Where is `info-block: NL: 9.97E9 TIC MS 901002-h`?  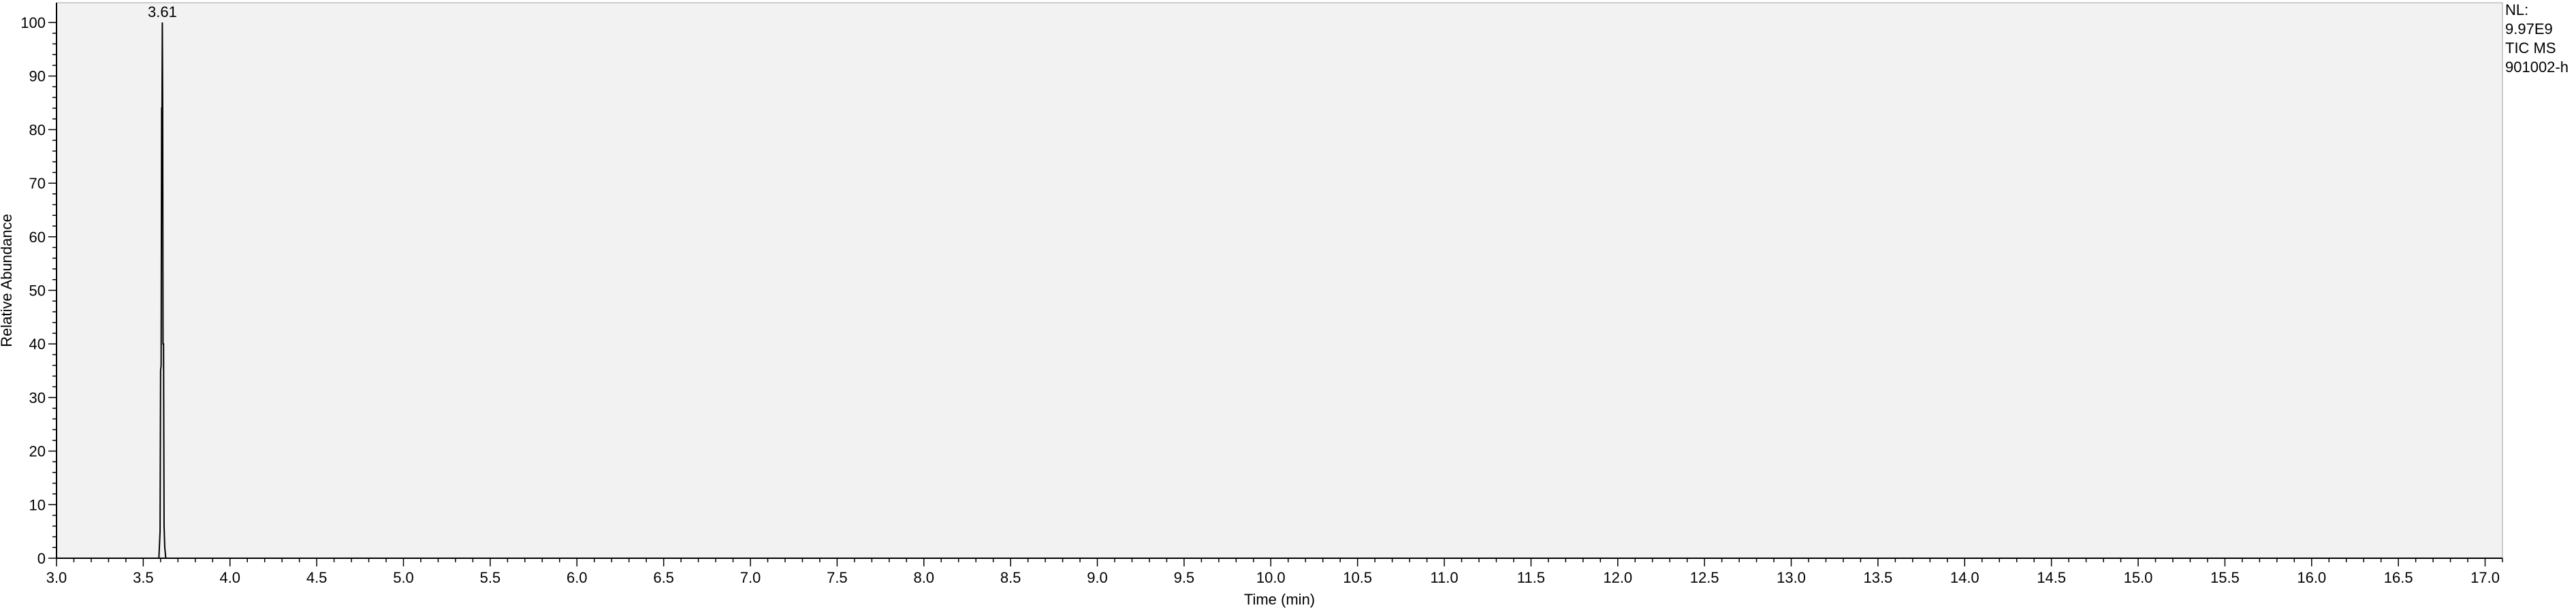 info-block: NL: 9.97E9 TIC MS 901002-h is located at coordinates (2537, 38).